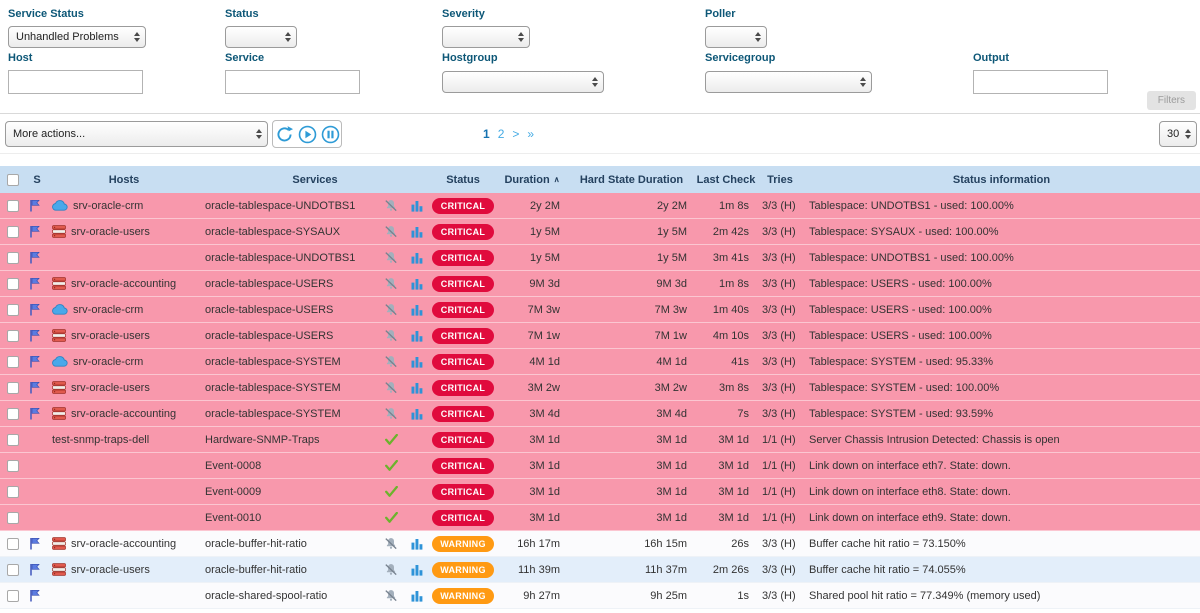 This screenshot has height=613, width=1200. What do you see at coordinates (233, 465) in the screenshot?
I see `service-name: Event-0008` at bounding box center [233, 465].